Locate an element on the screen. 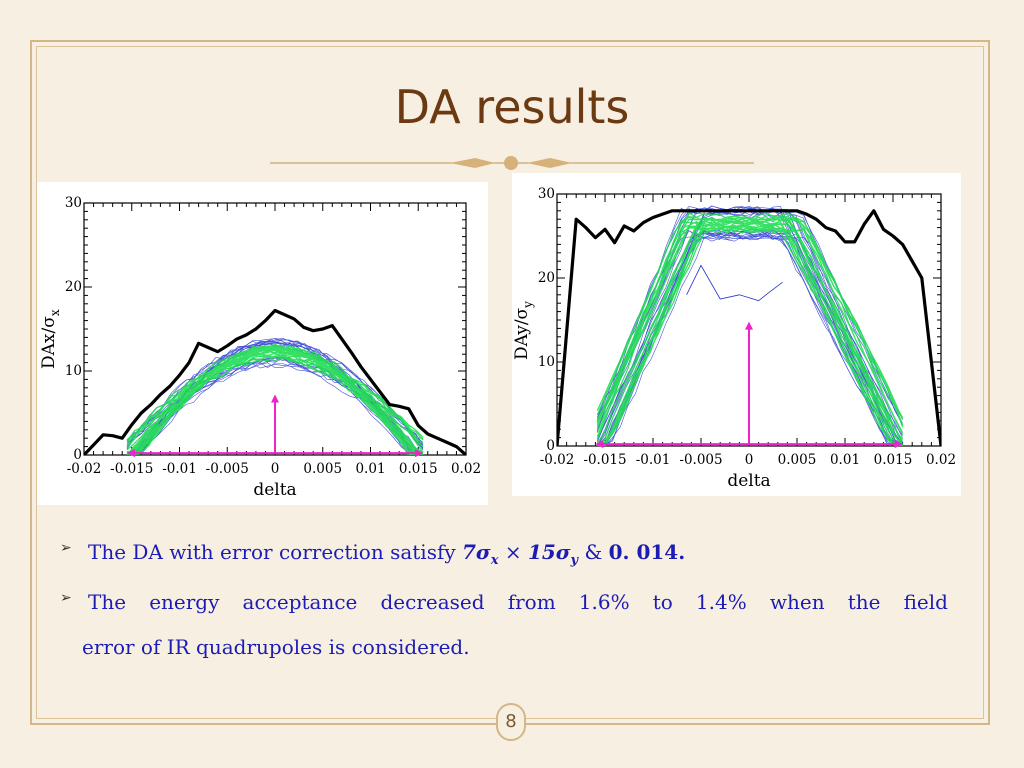  slide-title: DA results is located at coordinates (512, 107).